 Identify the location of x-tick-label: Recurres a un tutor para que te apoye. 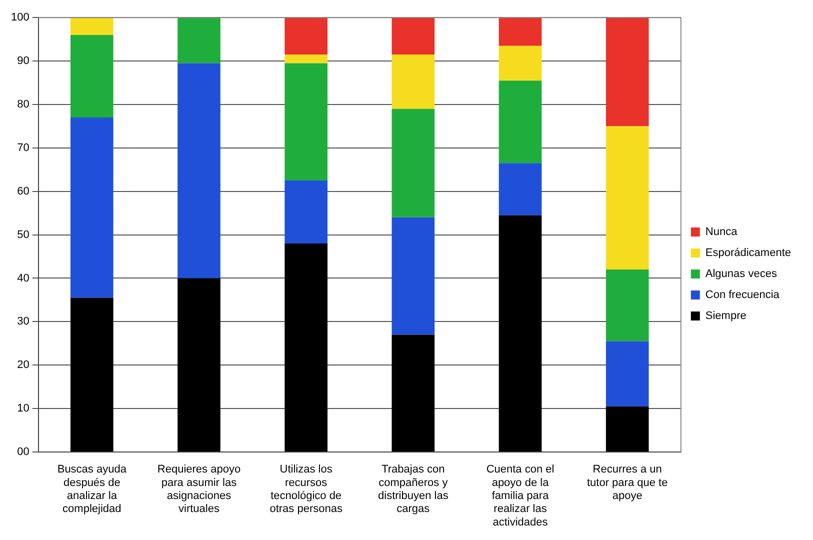
(627, 483).